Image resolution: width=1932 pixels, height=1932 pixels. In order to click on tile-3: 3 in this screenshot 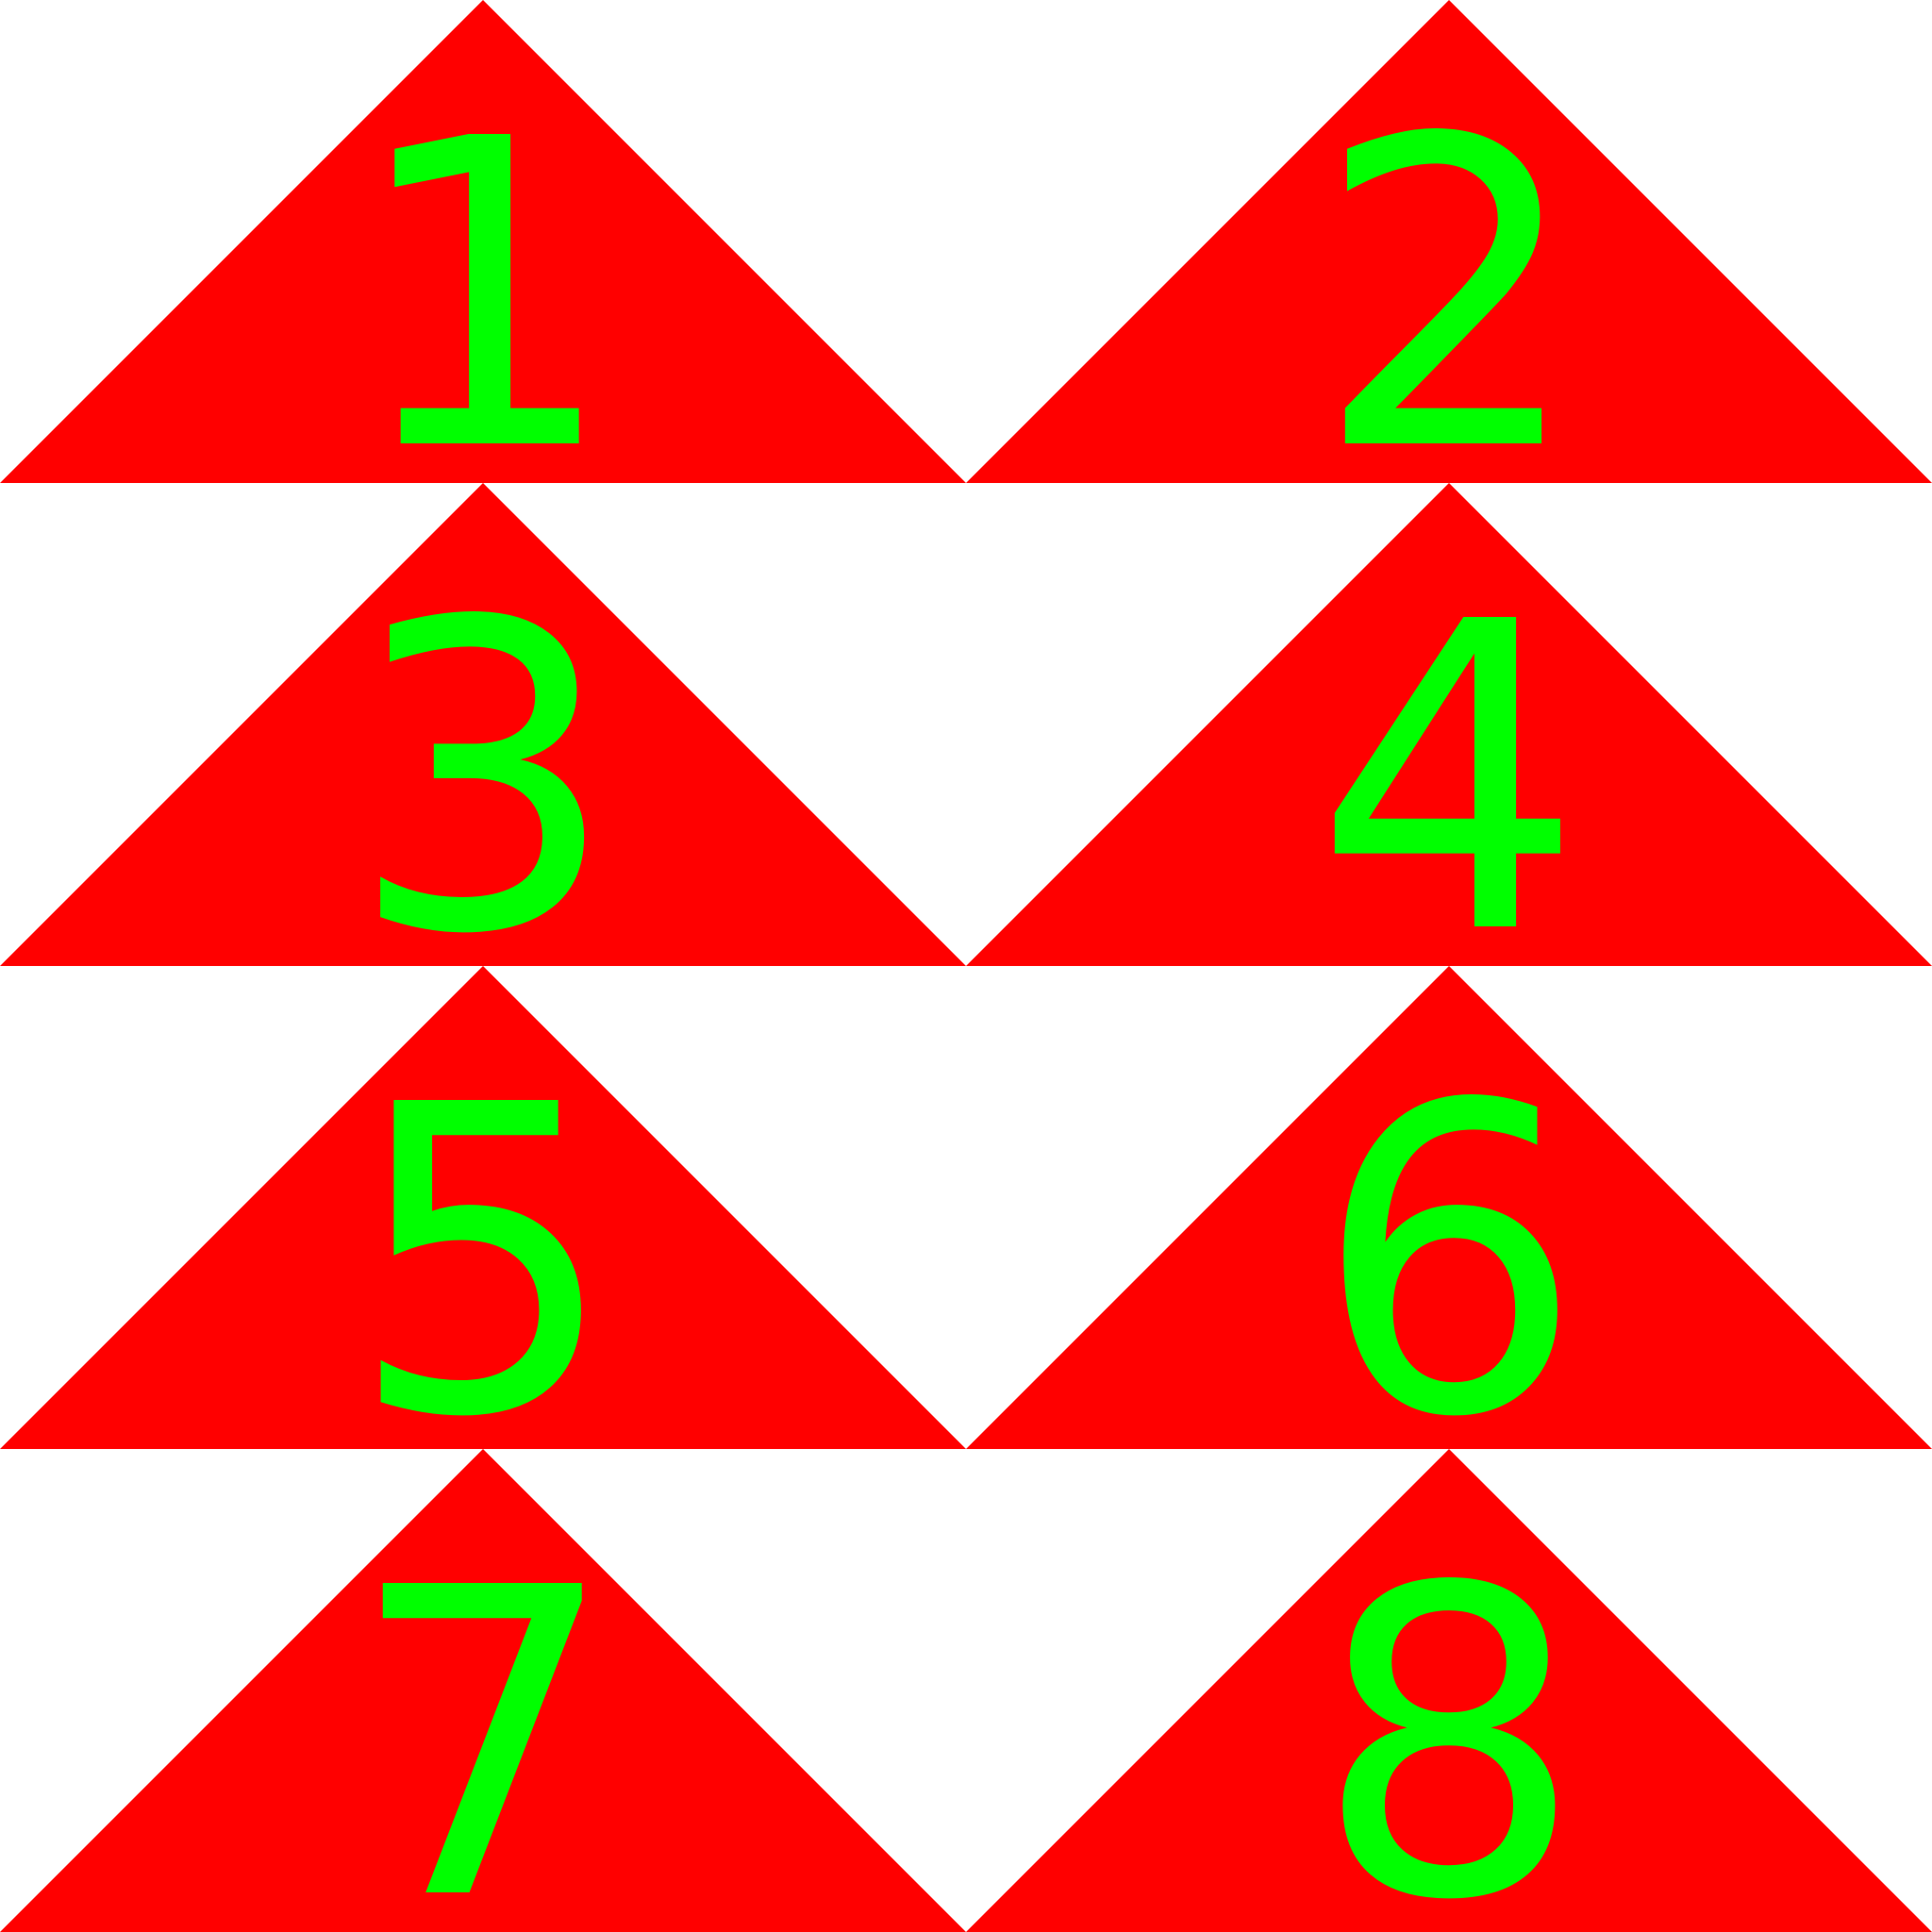, I will do `click(483, 755)`.